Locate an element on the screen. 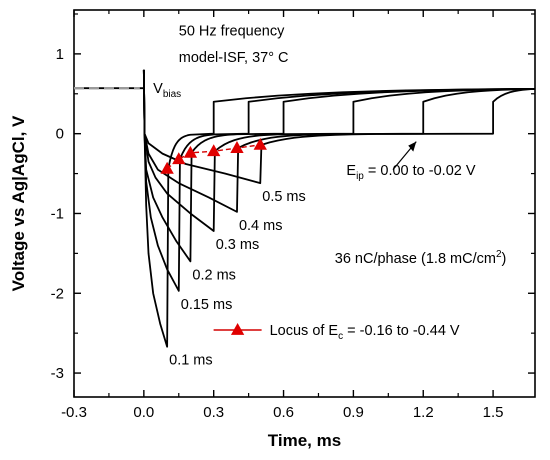 Image resolution: width=550 pixels, height=460 pixels. y-tick-label: -3 is located at coordinates (57, 373).